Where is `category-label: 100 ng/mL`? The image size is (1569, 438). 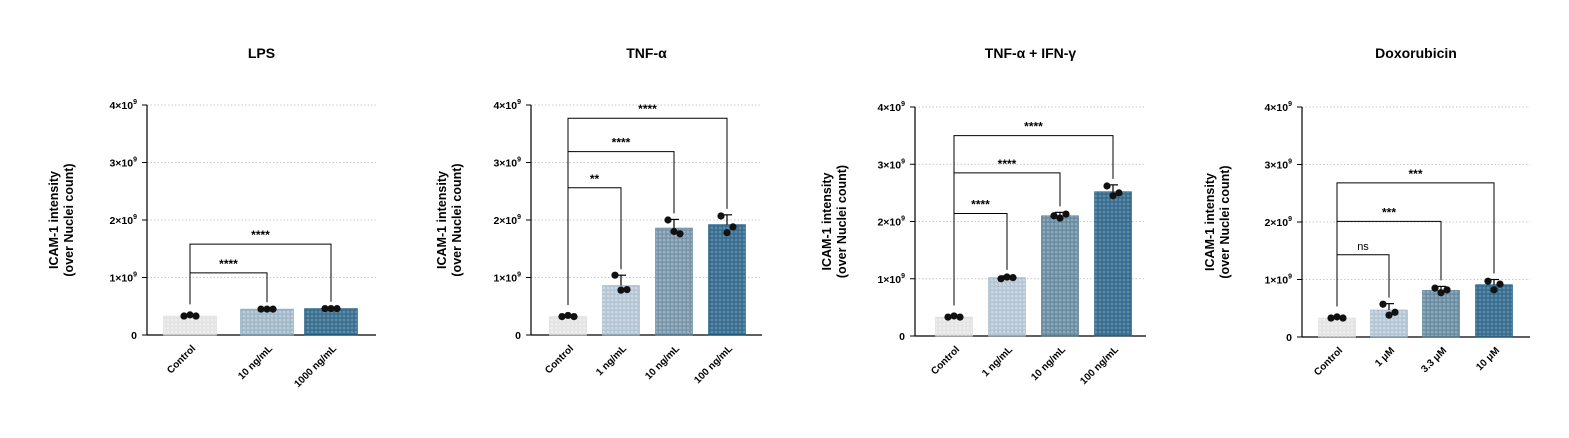 category-label: 100 ng/mL is located at coordinates (713, 364).